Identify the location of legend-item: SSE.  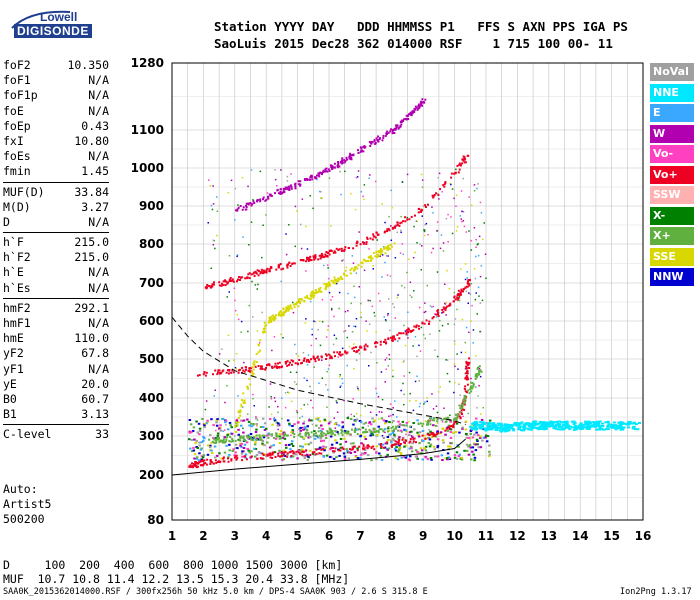
(672, 256).